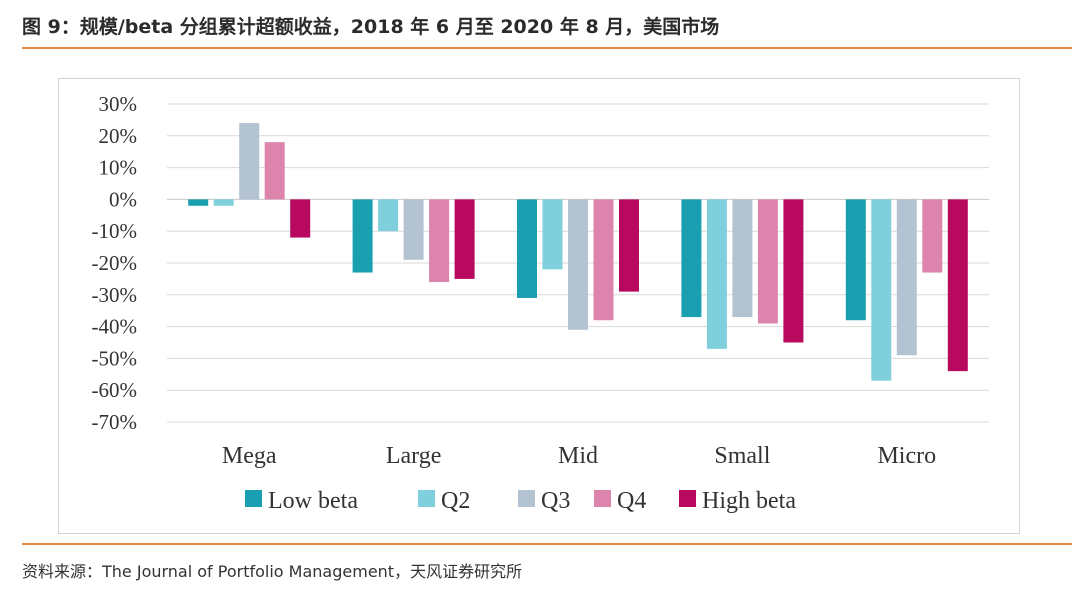 Image resolution: width=1080 pixels, height=593 pixels. Describe the element at coordinates (793, 271) in the screenshot. I see `bar-high-beta-small` at that location.